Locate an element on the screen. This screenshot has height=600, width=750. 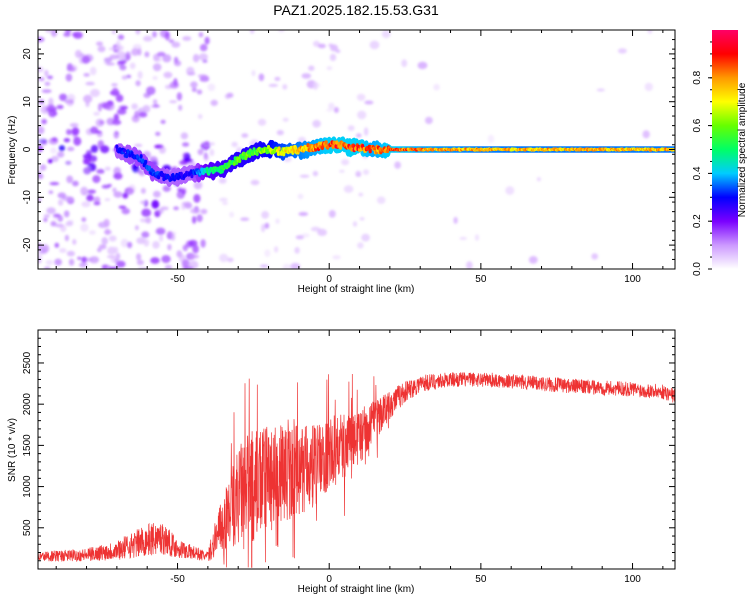
y-tick-label: -10 is located at coordinates (27, 197).